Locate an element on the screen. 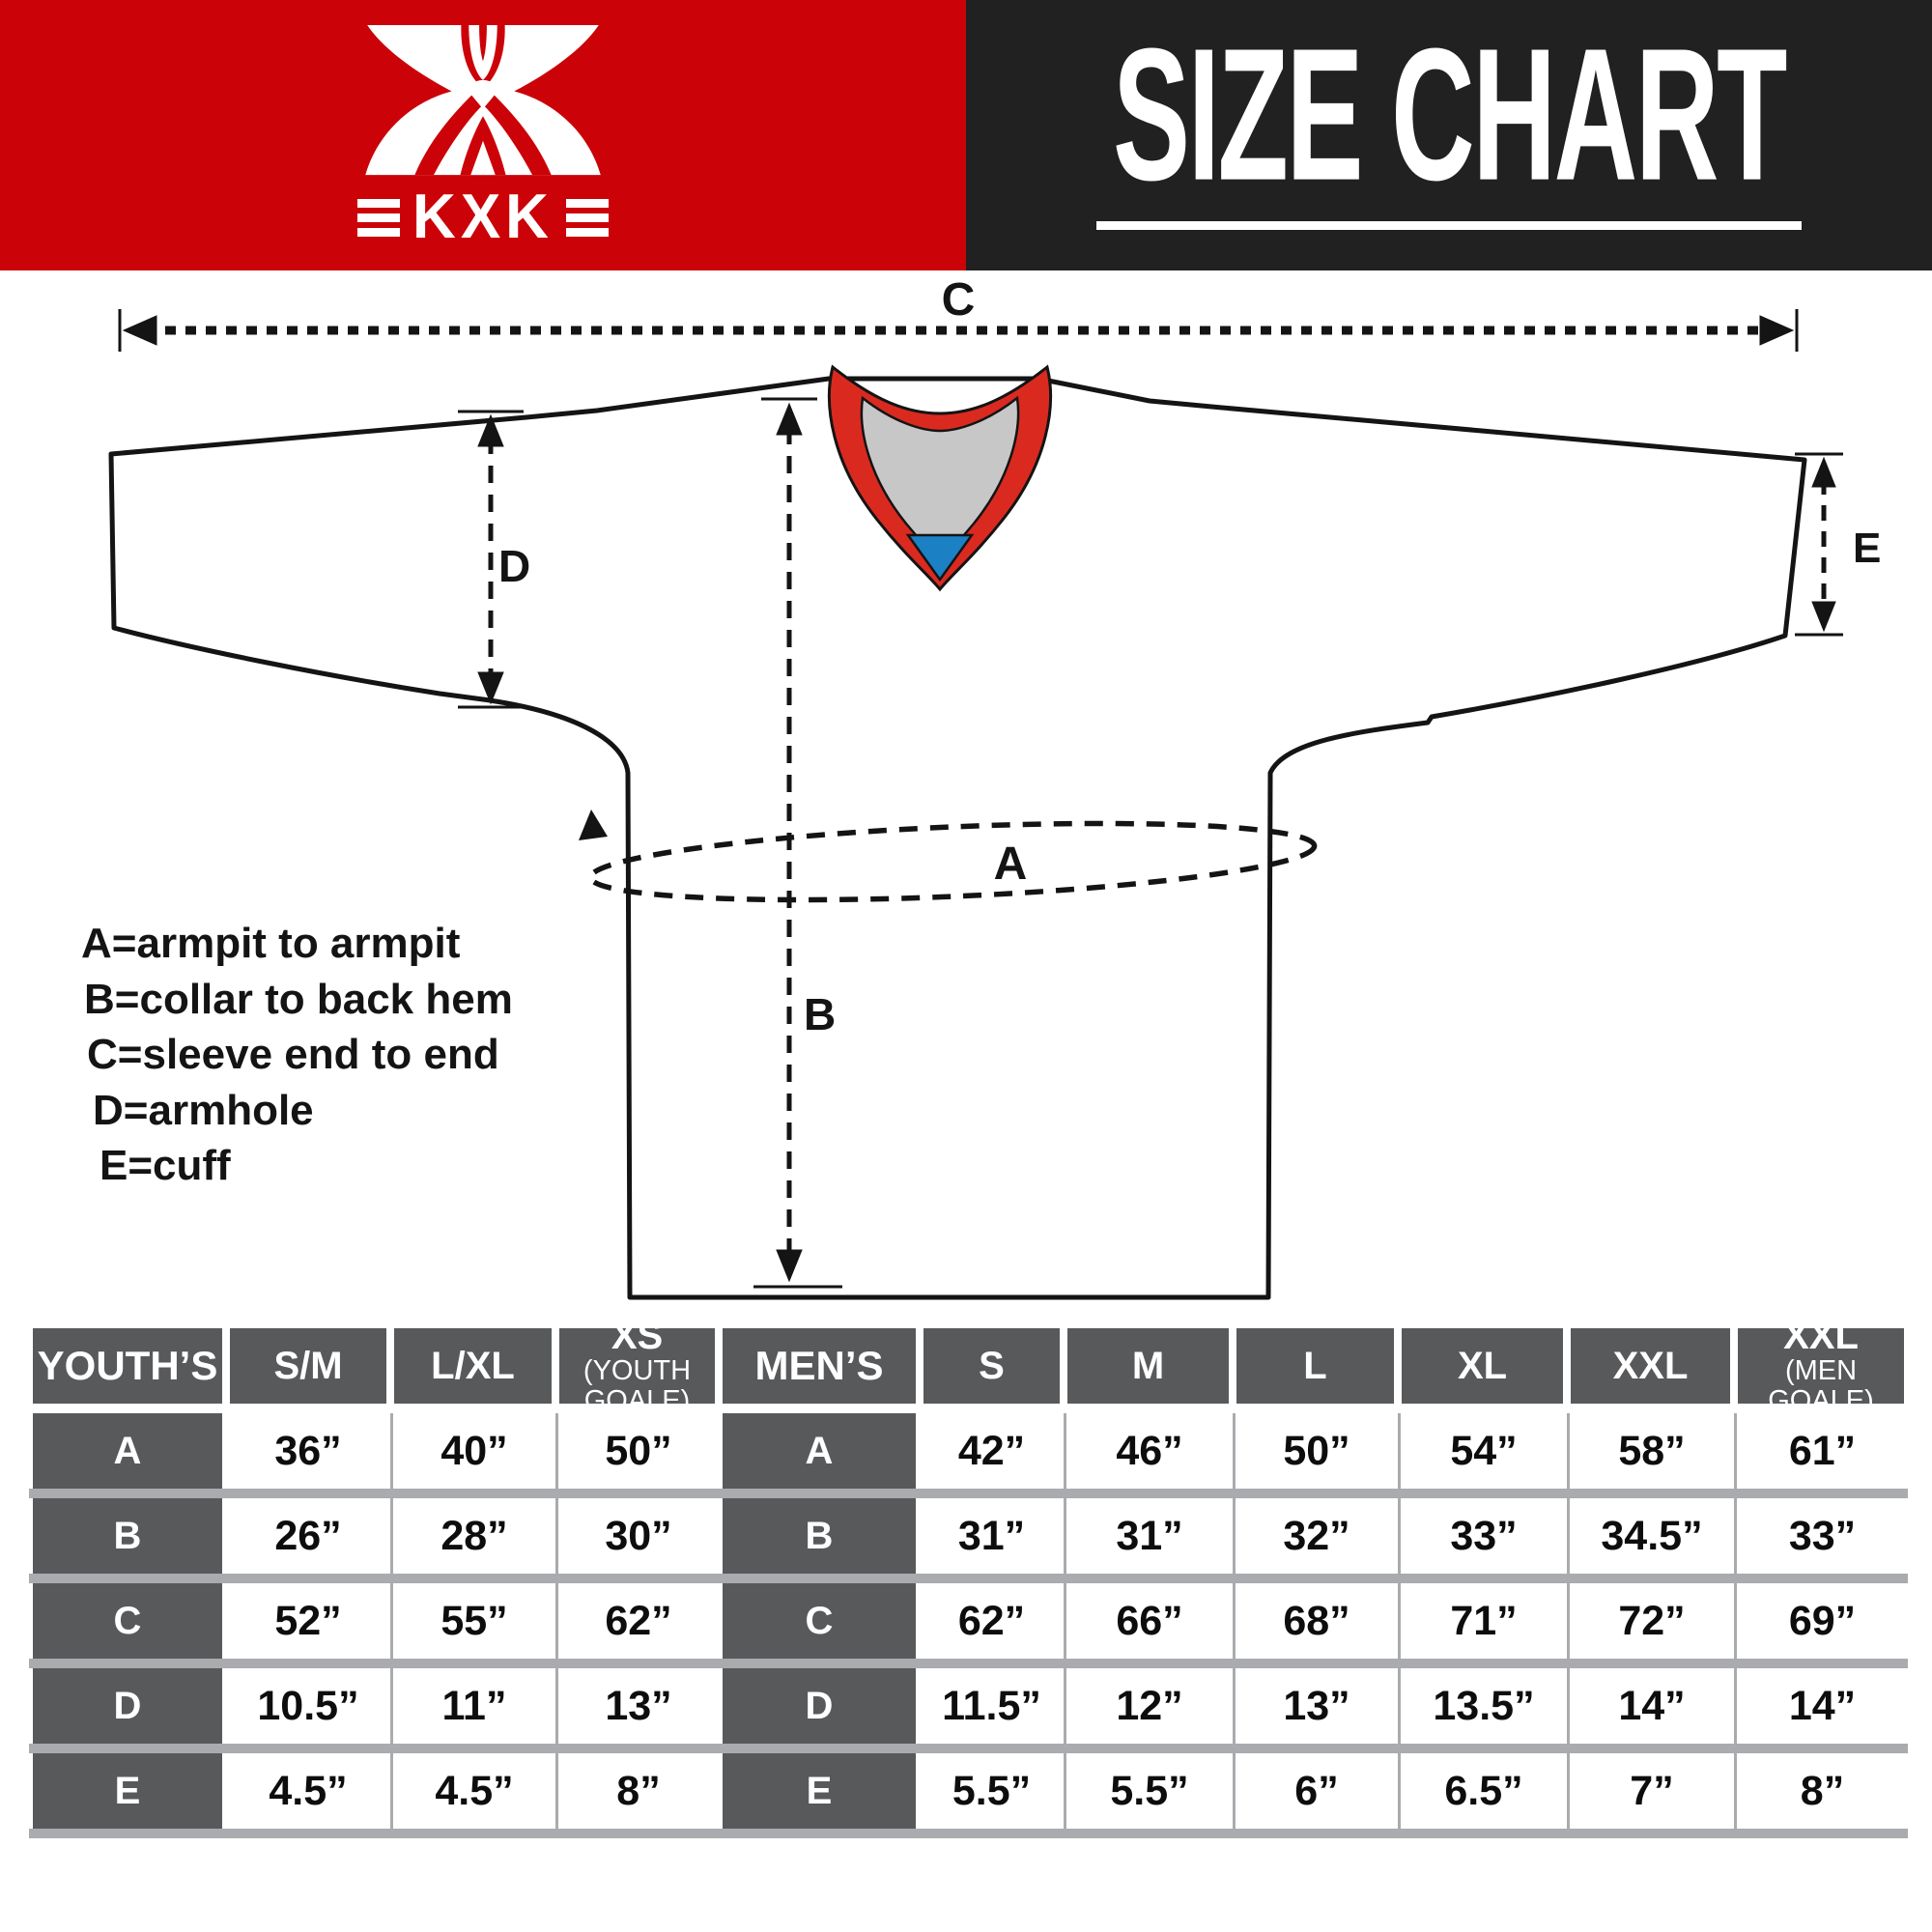 The height and width of the screenshot is (1932, 1932). value-cell: 28” is located at coordinates (472, 1536).